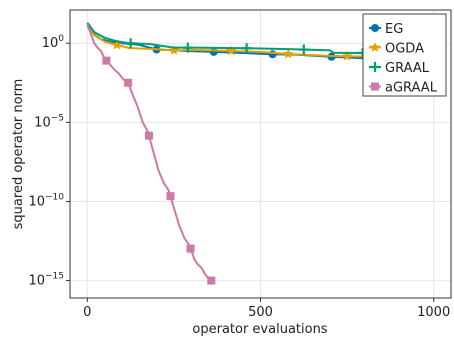 The width and height of the screenshot is (454, 337). I want to click on y-axis-title: squared operator norm, so click(18, 154).